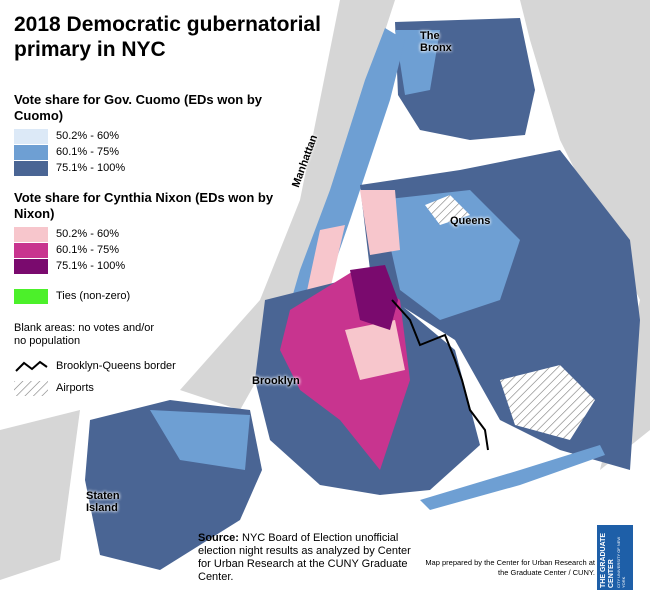  What do you see at coordinates (343, 180) in the screenshot?
I see `manhattan` at bounding box center [343, 180].